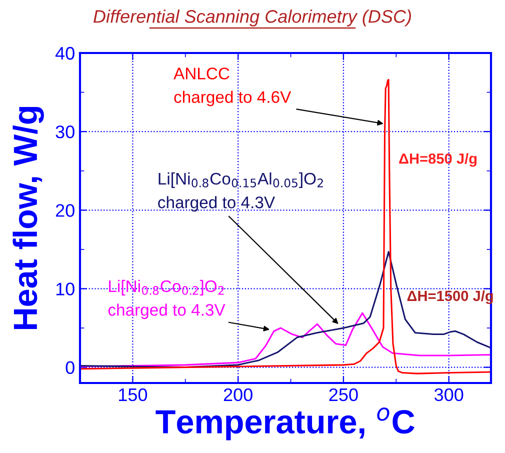 This screenshot has width=505, height=453. I want to click on y-tick-label: 40, so click(64, 53).